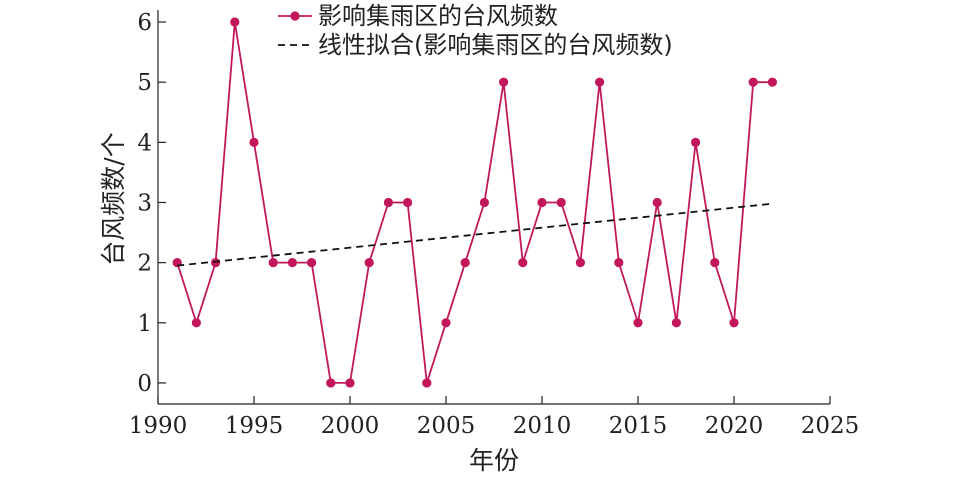 Image resolution: width=957 pixels, height=477 pixels. I want to click on legend-swatch-marker, so click(295, 16).